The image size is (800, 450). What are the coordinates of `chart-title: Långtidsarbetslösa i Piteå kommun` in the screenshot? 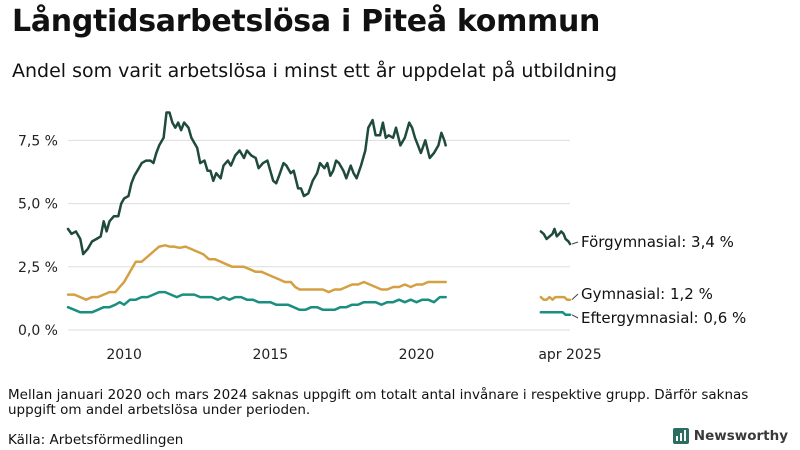 It's located at (306, 21).